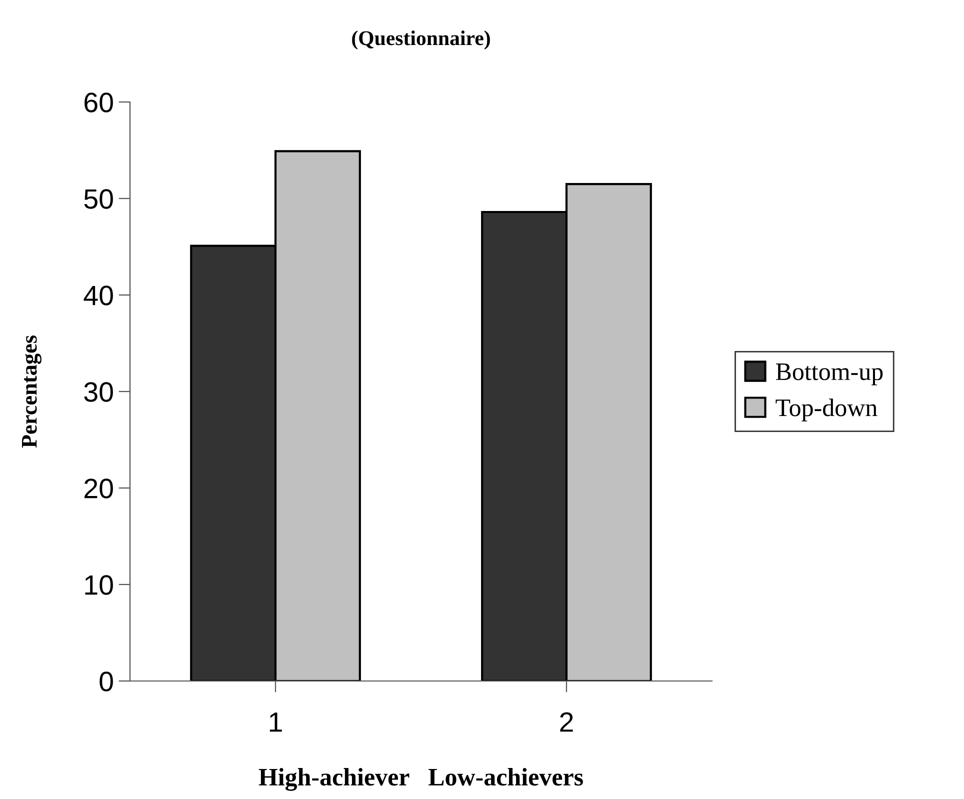 This screenshot has height=799, width=964. I want to click on chart-title: (Questionnaire), so click(421, 40).